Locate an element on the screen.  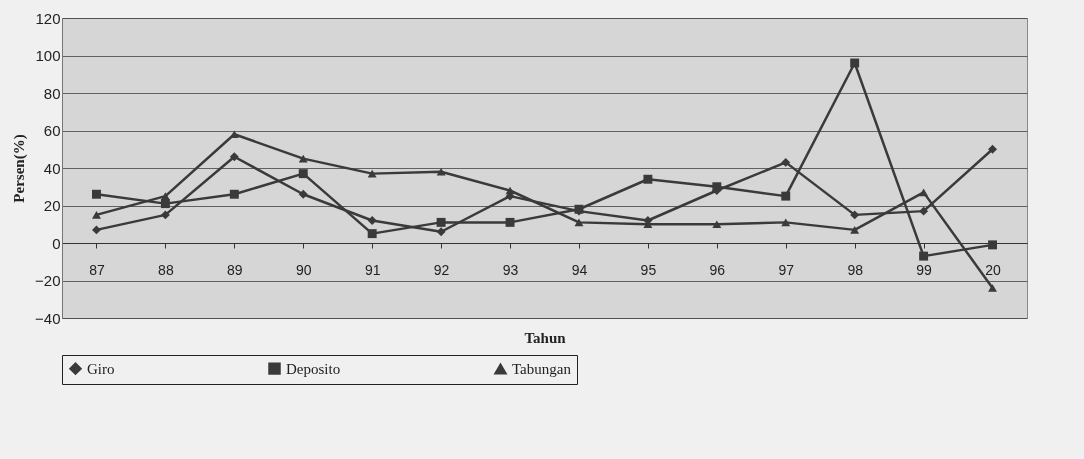
y-tick-label: 0 is located at coordinates (56, 243).